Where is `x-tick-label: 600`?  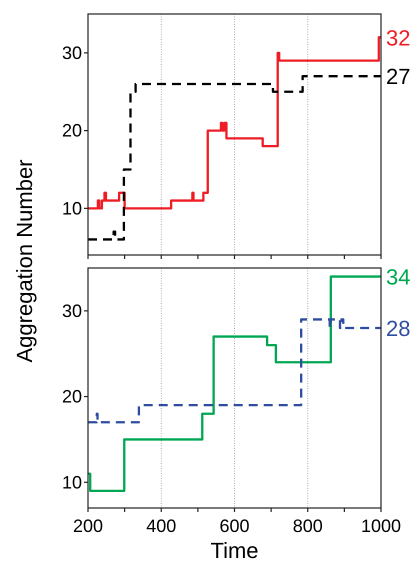
x-tick-label: 600 is located at coordinates (234, 526).